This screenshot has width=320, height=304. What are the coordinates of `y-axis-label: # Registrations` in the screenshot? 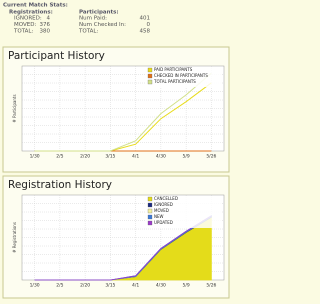 It's located at (14, 237).